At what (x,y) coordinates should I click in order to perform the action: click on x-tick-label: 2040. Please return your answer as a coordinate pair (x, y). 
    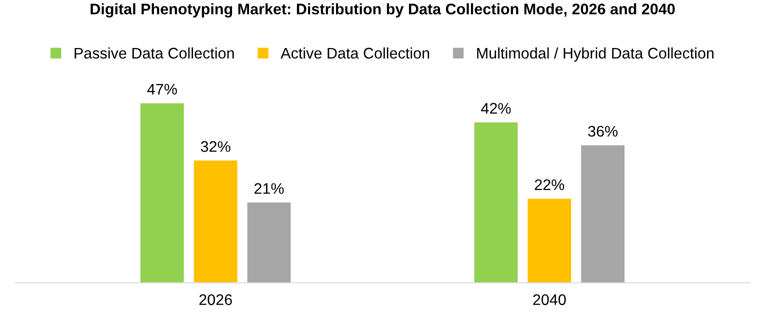
    Looking at the image, I should click on (549, 300).